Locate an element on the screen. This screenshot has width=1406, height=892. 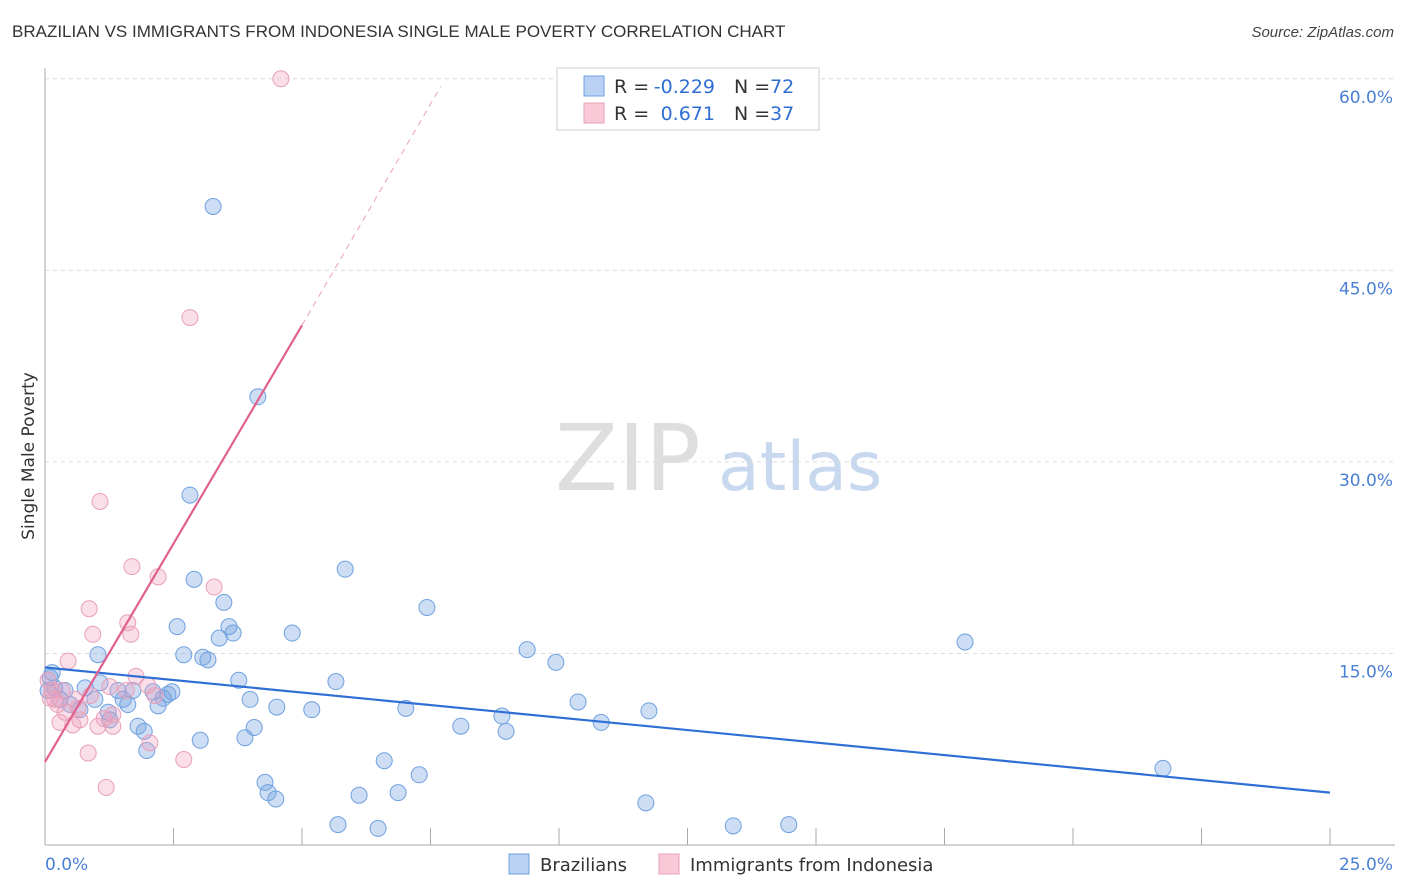
source-label: Source: ZipAtlas.com is located at coordinates (1322, 32).